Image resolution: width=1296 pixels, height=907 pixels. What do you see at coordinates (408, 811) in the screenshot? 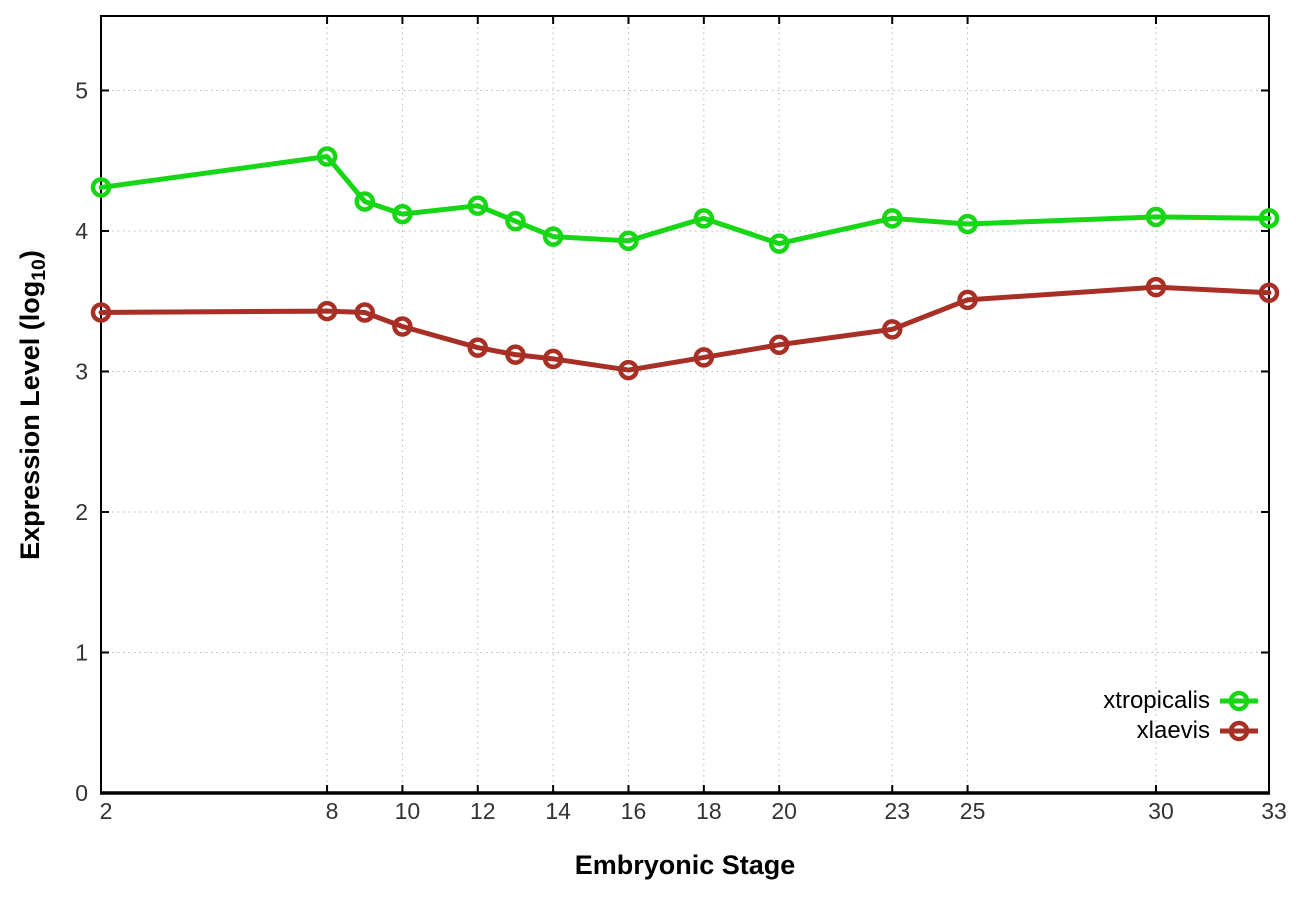
I see `x-tick-label: 10` at bounding box center [408, 811].